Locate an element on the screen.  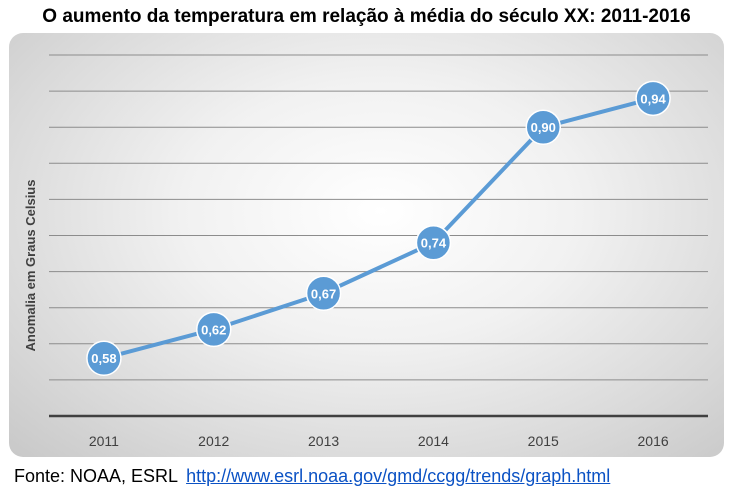
data-label: 0,90 is located at coordinates (543, 127).